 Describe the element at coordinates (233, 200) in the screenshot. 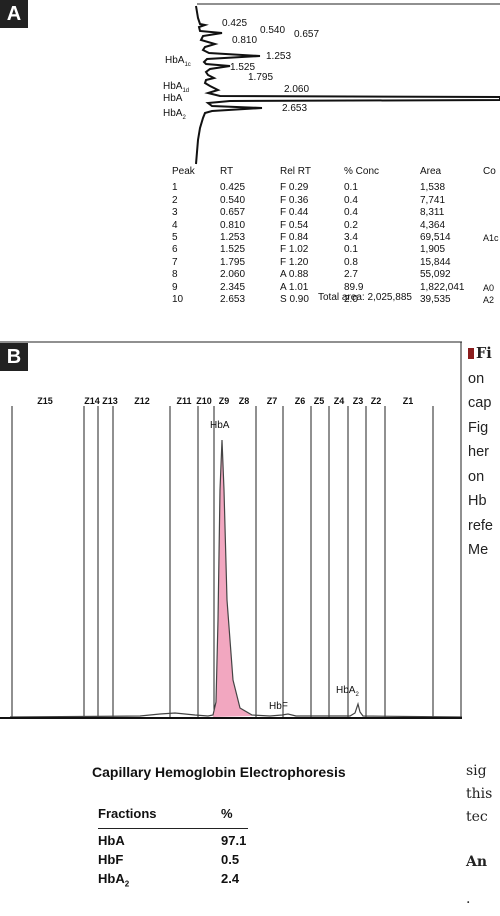

I see `table-cell: 0.540` at that location.